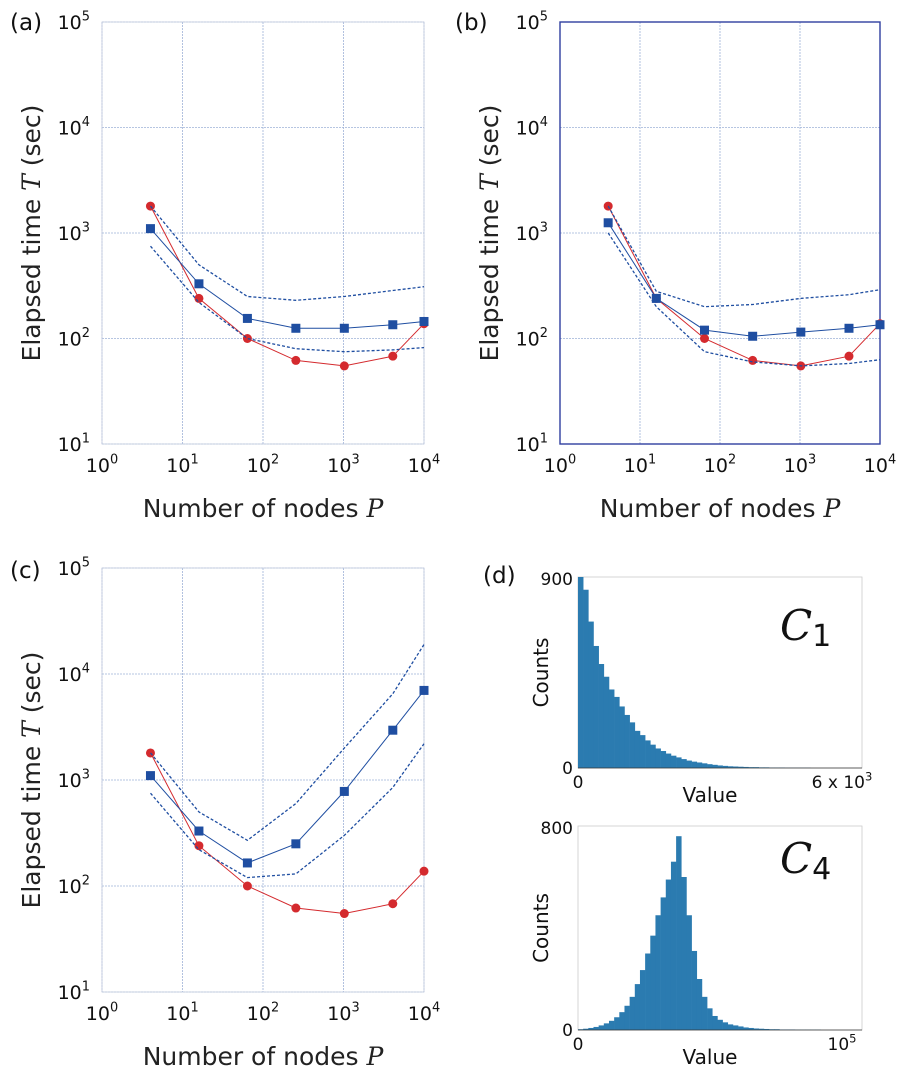 This screenshot has height=1077, width=901. I want to click on y-axis-label: Elapsed time T (sec), so click(489, 233).